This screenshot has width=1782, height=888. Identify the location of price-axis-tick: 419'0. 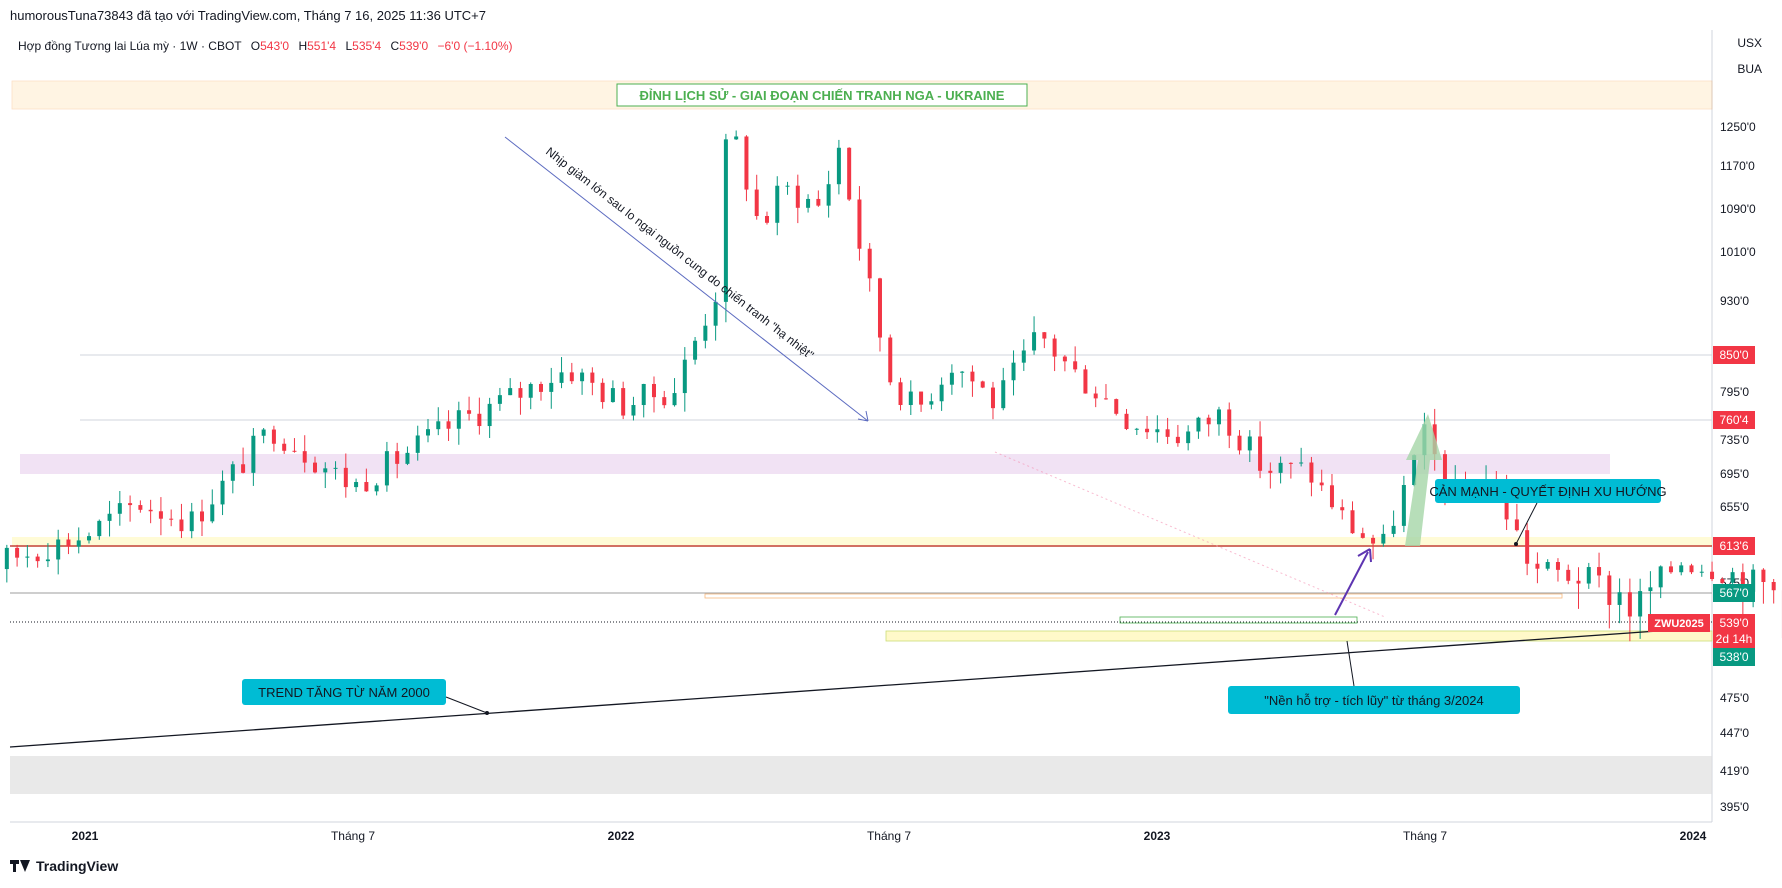
(1734, 771).